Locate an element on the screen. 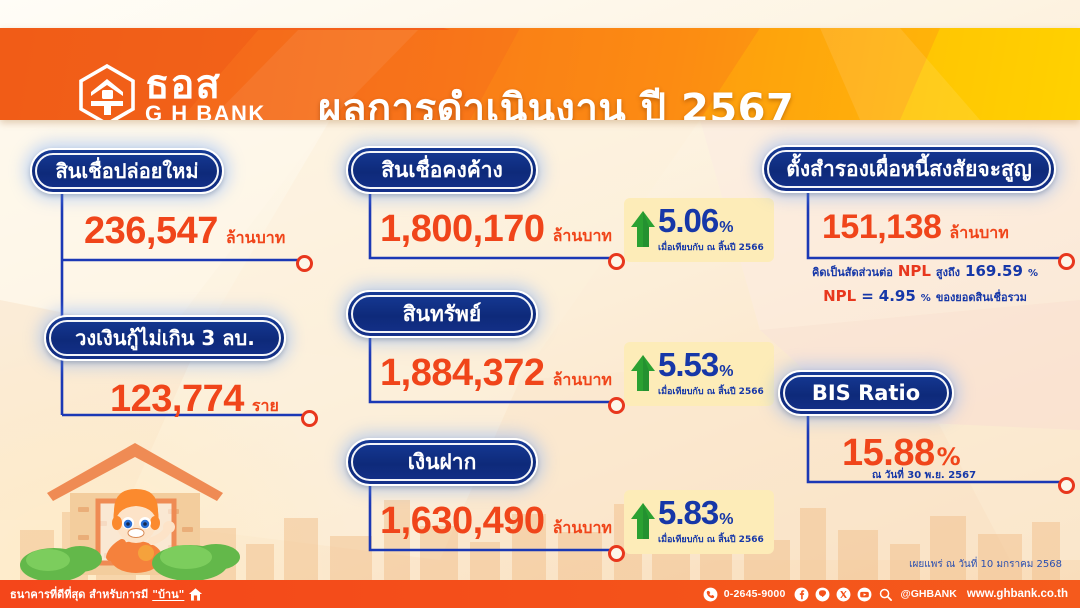 This screenshot has height=608, width=1080. metric-label-outstanding-loans: สินเชื่อคงค้าง is located at coordinates (442, 170).